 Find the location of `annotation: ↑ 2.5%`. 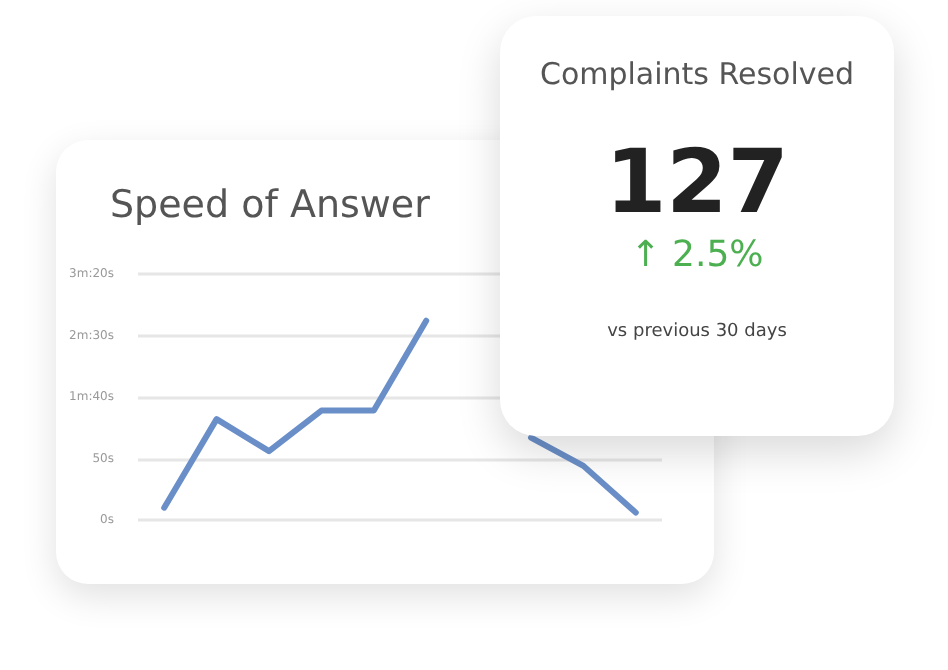

annotation: ↑ 2.5% is located at coordinates (697, 255).